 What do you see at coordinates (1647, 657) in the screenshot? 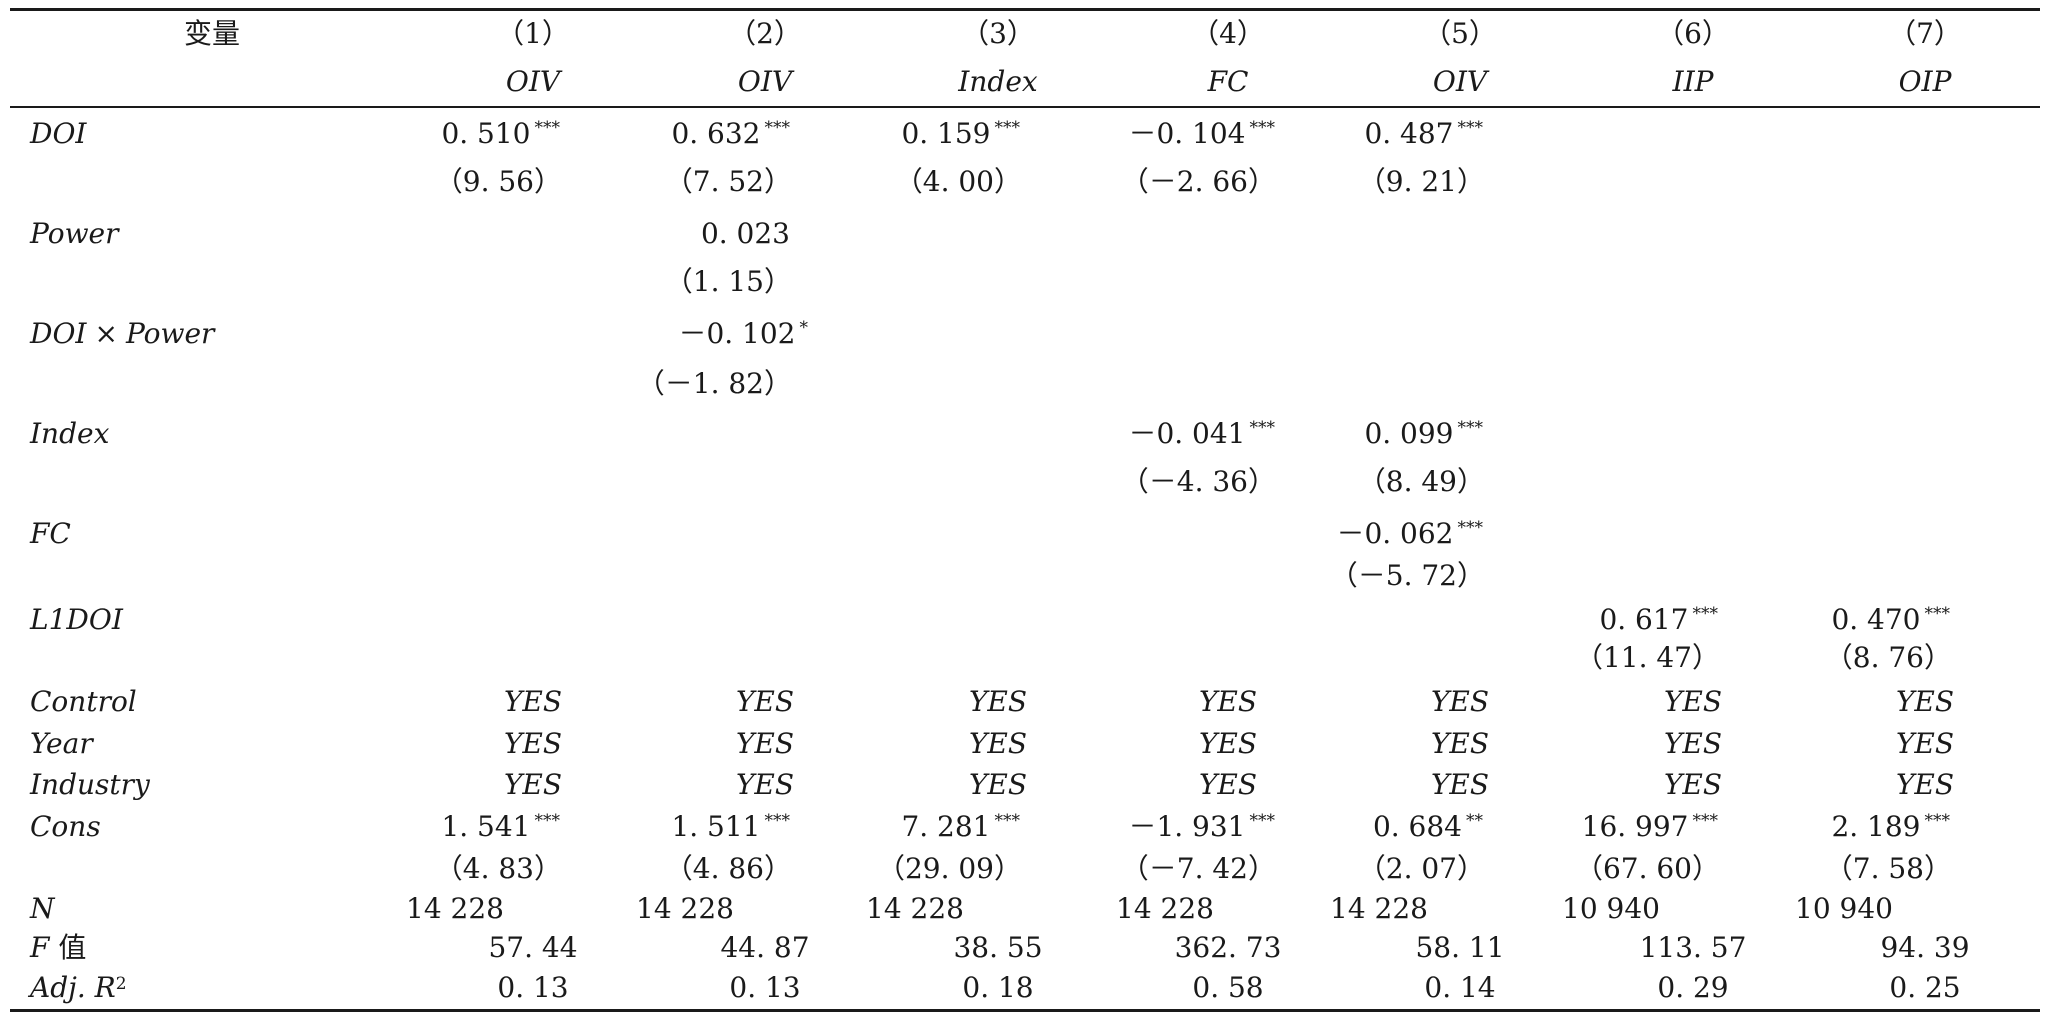
I see `t-stat-cell: （11. 47）` at bounding box center [1647, 657].